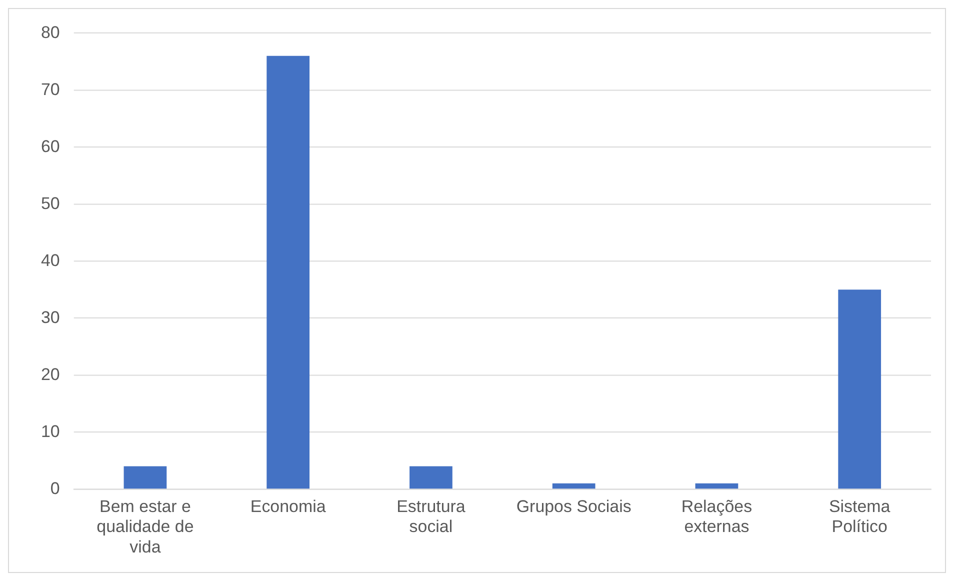 This screenshot has height=583, width=956. What do you see at coordinates (50, 89) in the screenshot?
I see `y-tick-label: 70` at bounding box center [50, 89].